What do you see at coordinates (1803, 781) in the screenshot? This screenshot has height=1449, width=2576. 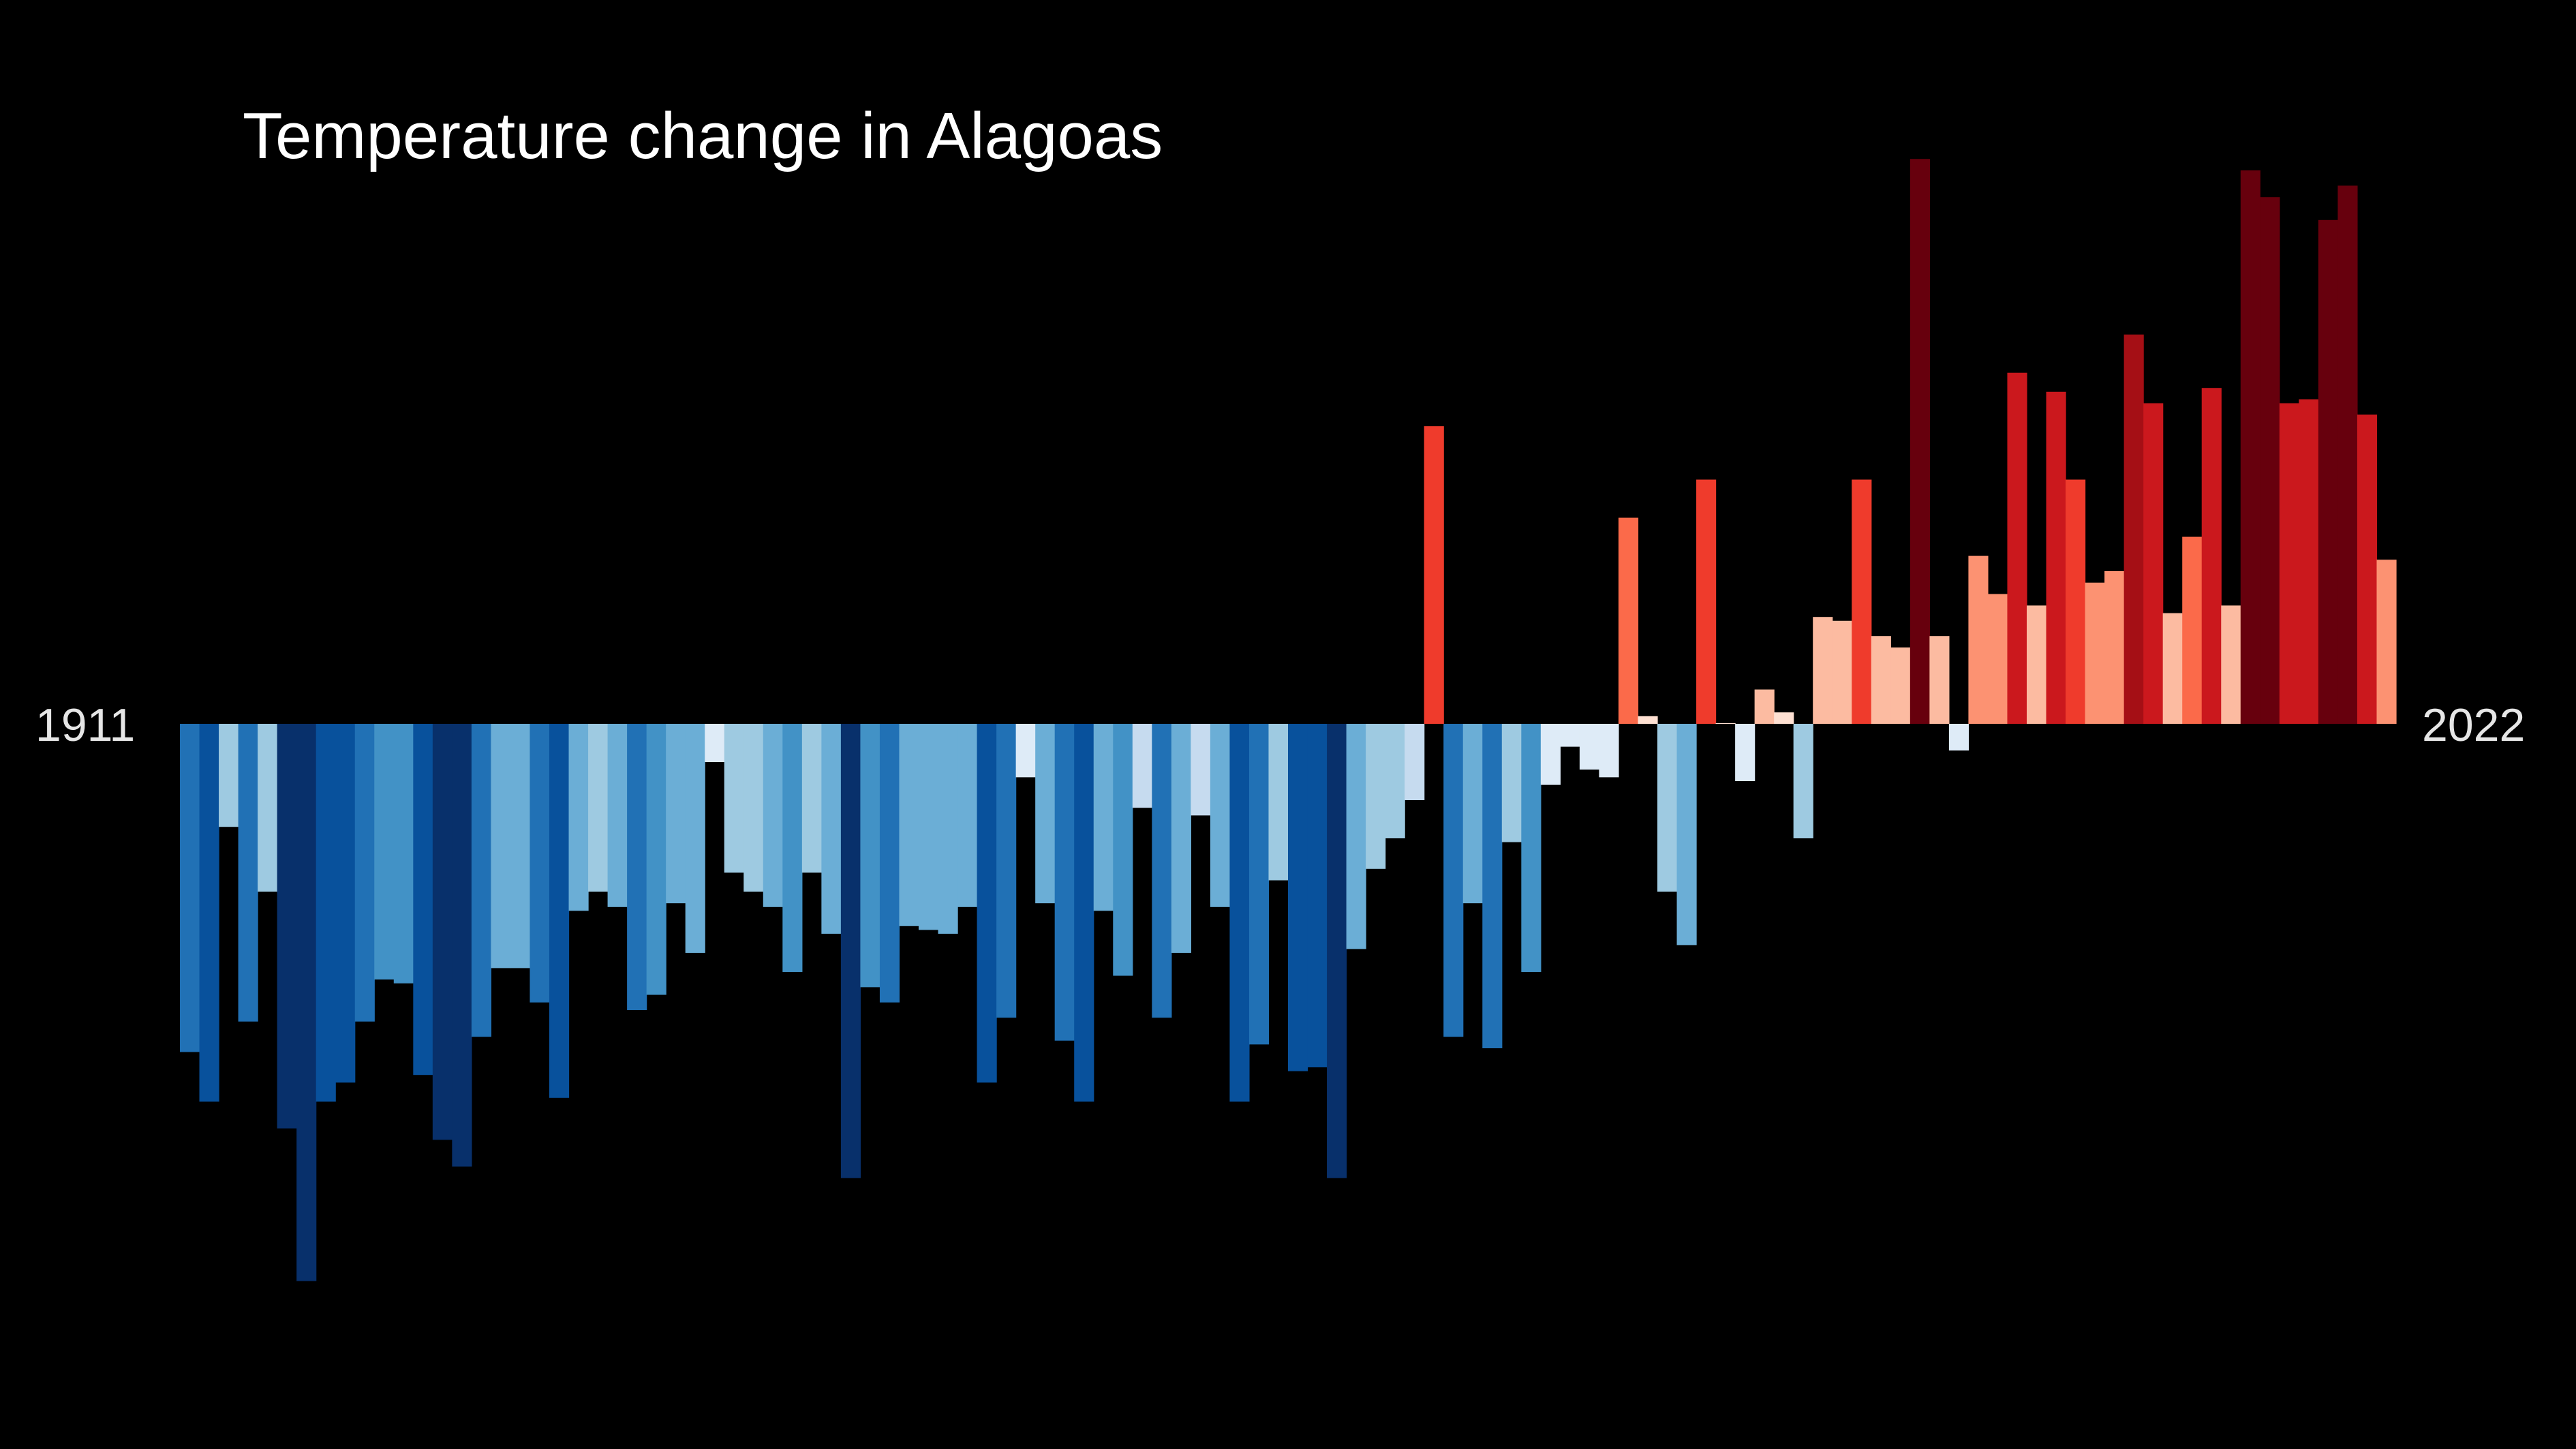 I see `bar-1994` at bounding box center [1803, 781].